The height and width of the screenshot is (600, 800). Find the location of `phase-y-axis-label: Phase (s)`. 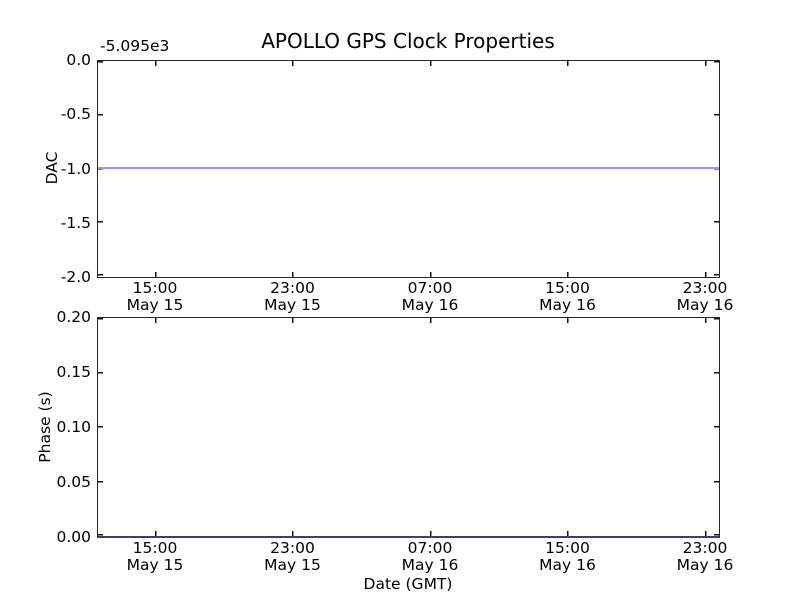

phase-y-axis-label: Phase (s) is located at coordinates (45, 427).